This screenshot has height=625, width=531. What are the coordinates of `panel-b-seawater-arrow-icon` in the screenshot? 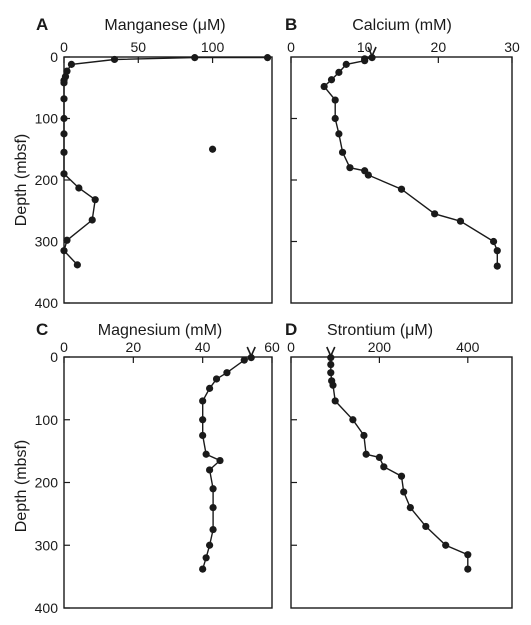 It's located at (372, 52).